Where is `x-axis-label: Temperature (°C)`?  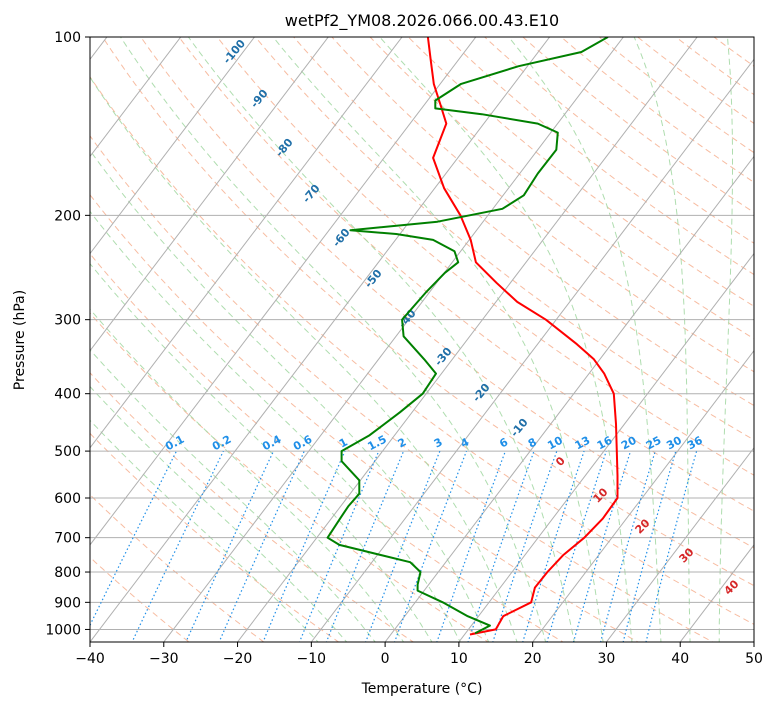
x-axis-label: Temperature (°C) is located at coordinates (422, 689).